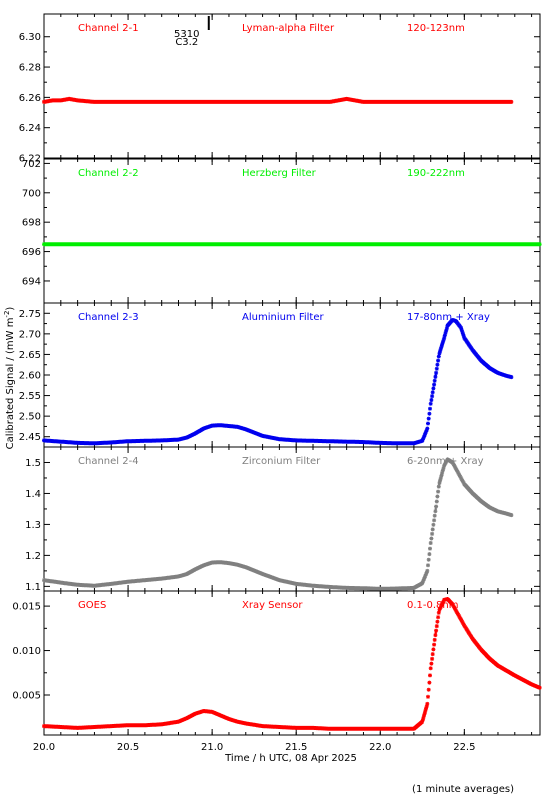  Describe the element at coordinates (436, 173) in the screenshot. I see `panel-band-label: 190-222nm` at that location.